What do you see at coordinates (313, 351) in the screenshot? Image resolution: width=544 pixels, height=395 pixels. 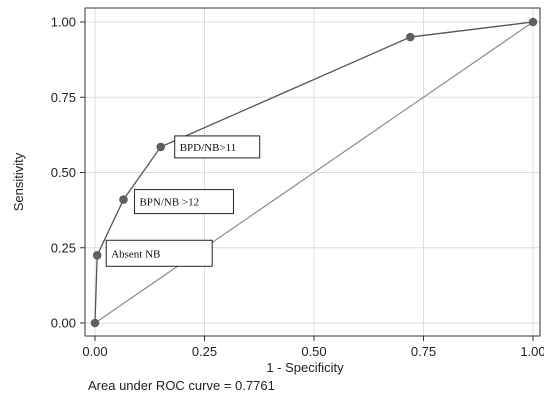 I see `x-tick-label: 0.50` at bounding box center [313, 351].